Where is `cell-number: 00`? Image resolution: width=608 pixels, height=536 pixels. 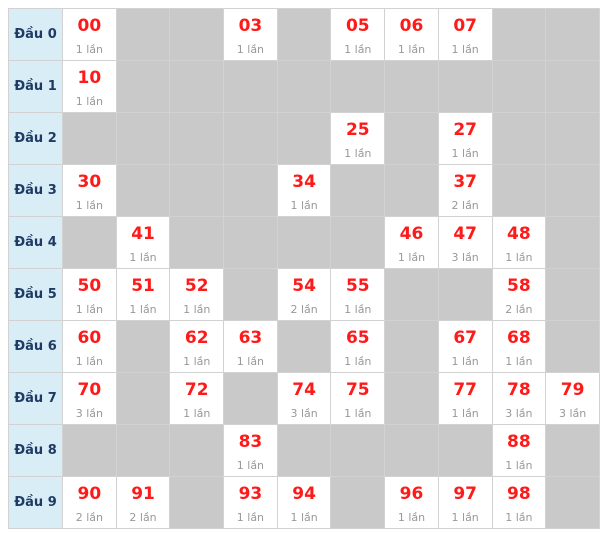 cell-number: 00 is located at coordinates (89, 25).